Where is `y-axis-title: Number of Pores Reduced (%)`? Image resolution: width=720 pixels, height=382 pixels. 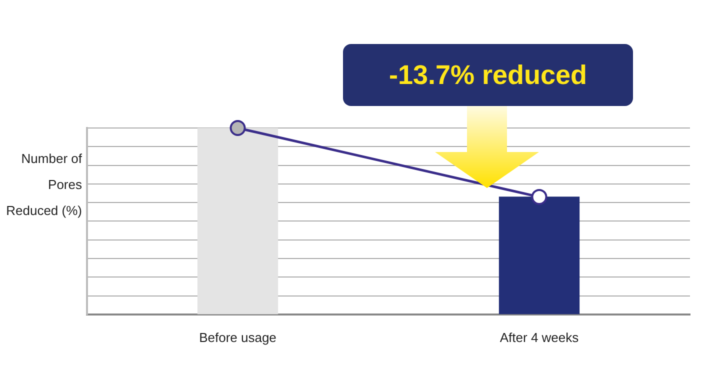
y-axis-title: Number of Pores Reduced (%) is located at coordinates (43, 185).